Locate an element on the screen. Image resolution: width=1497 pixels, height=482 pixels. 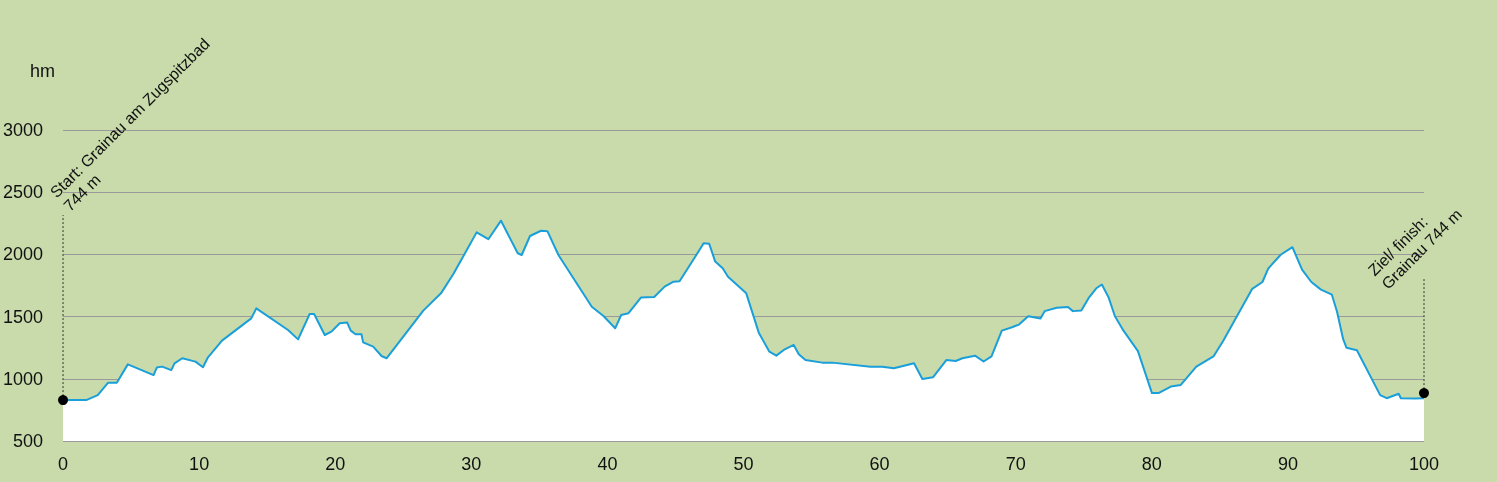
y-tick-label: 1000 is located at coordinates (23, 378).